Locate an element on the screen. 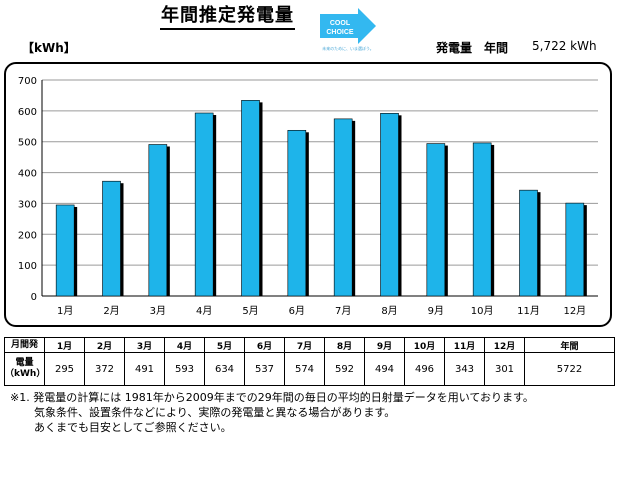 The height and width of the screenshot is (480, 640). x-tick-label: 4月 is located at coordinates (204, 311).